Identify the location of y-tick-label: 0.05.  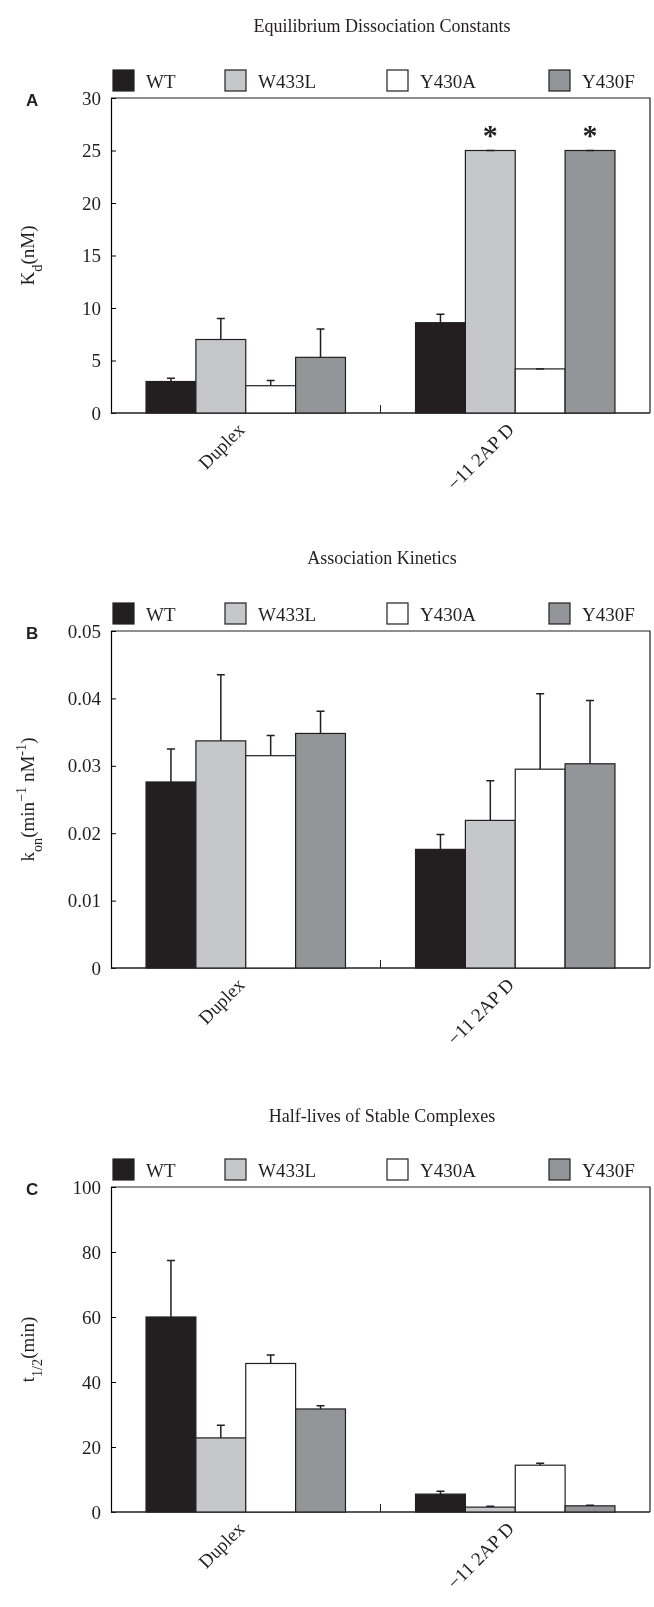
(84, 631).